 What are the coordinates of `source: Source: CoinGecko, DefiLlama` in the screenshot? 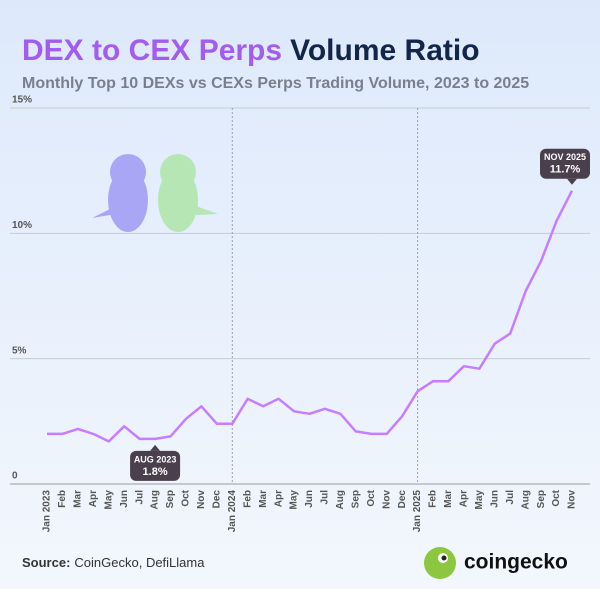 It's located at (113, 562).